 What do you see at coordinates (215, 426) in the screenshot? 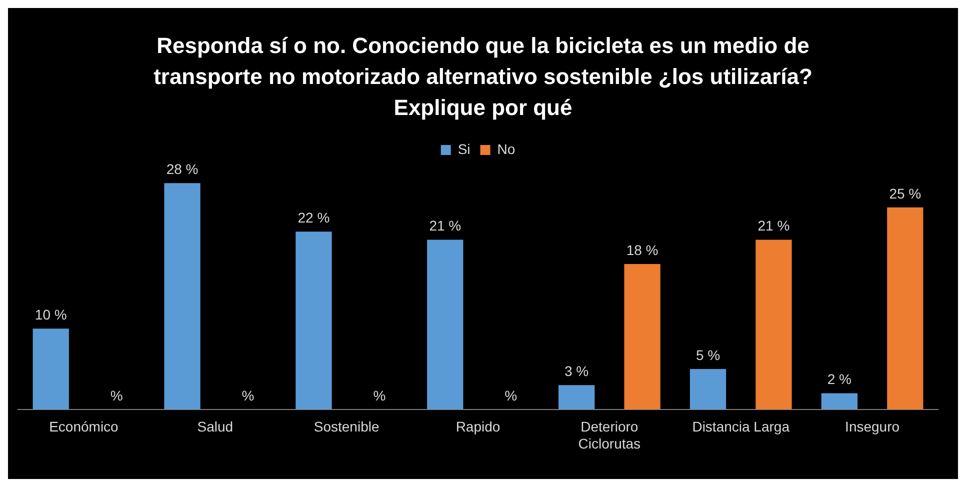
I see `x-tick-label: Salud` at bounding box center [215, 426].